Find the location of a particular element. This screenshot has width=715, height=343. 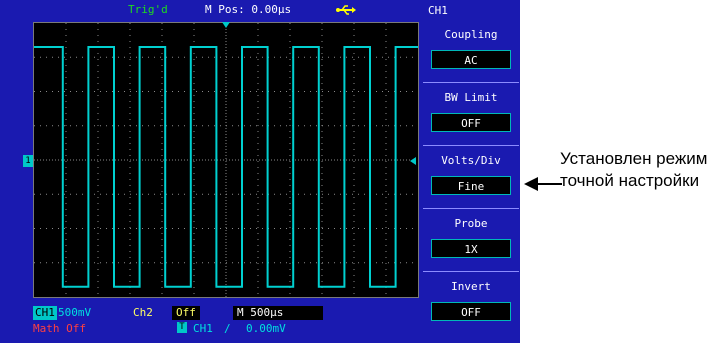

ch1-scale: 500mV is located at coordinates (75, 312).